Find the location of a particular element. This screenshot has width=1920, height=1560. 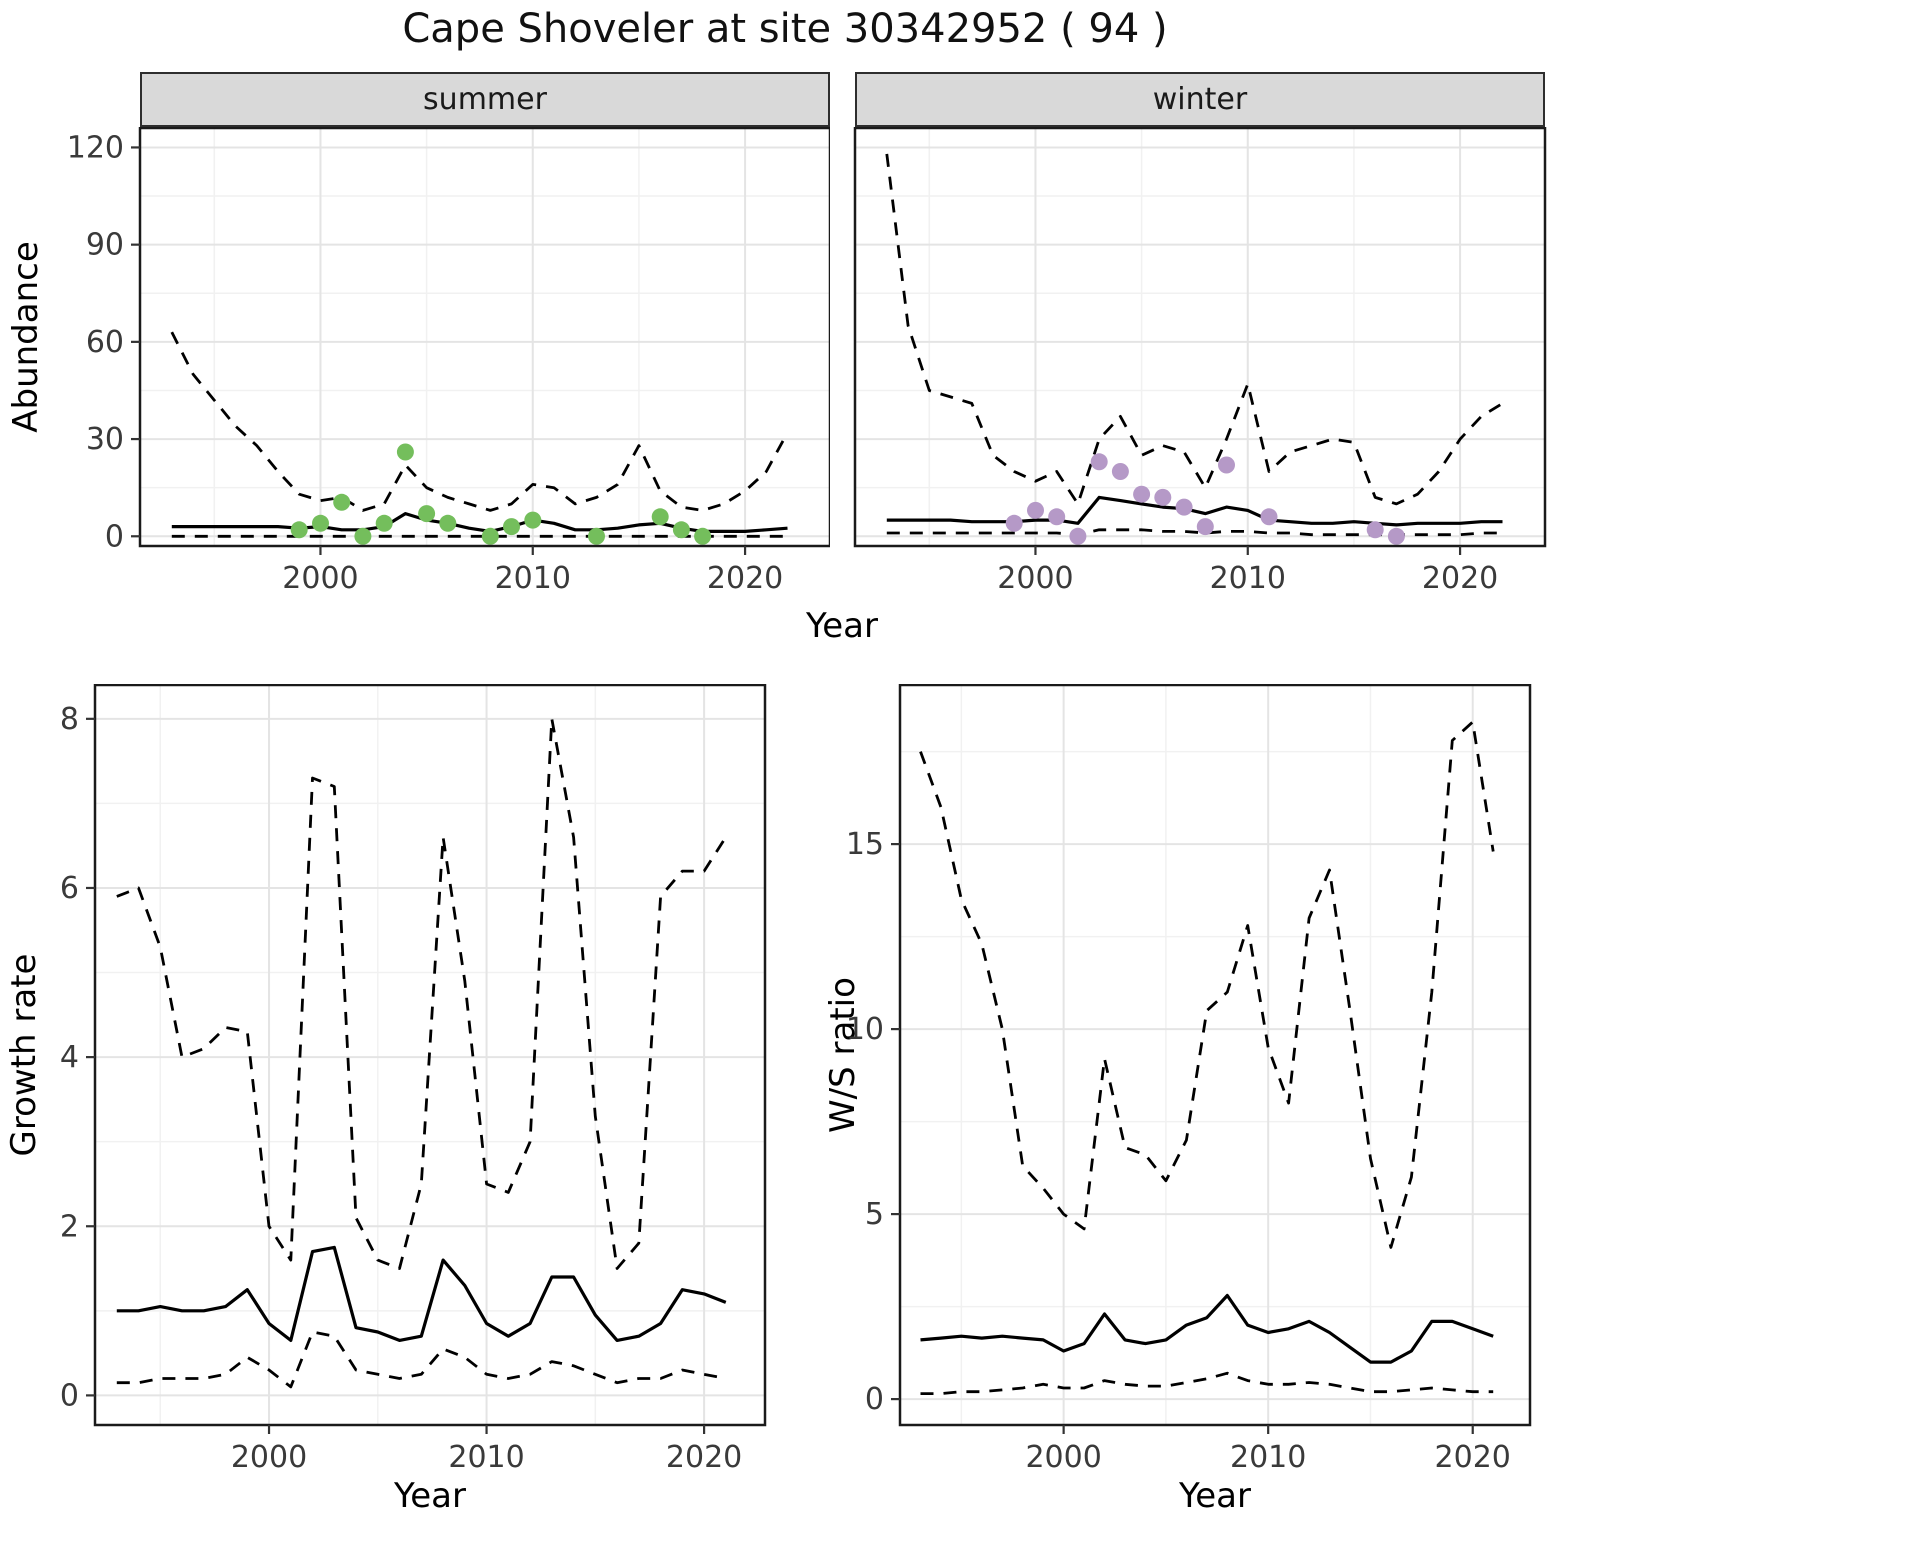

facet-strip-winter: winter is located at coordinates (1200, 99).